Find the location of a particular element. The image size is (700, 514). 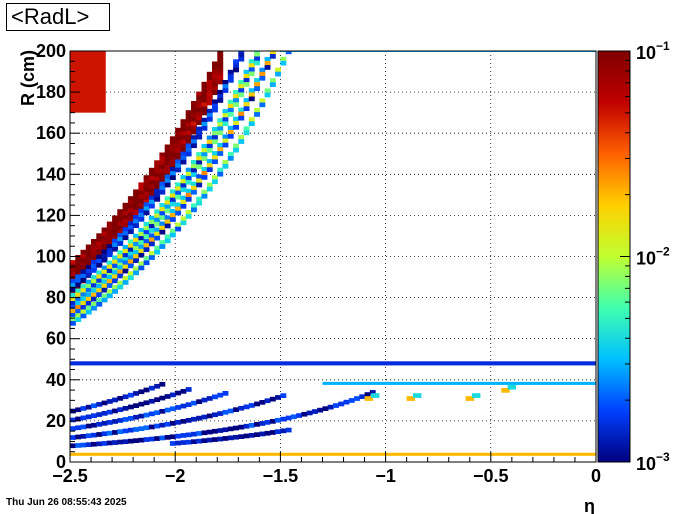

y-tick-label: 100 is located at coordinates (51, 257).